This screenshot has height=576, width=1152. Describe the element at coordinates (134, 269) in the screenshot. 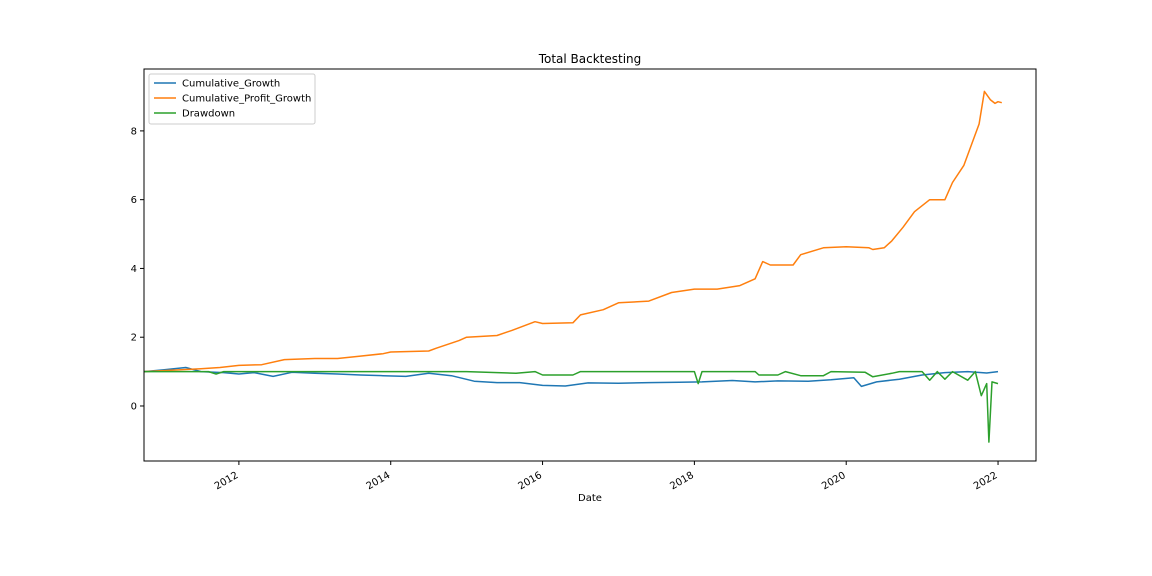

I see `y-tick-label: 4` at that location.